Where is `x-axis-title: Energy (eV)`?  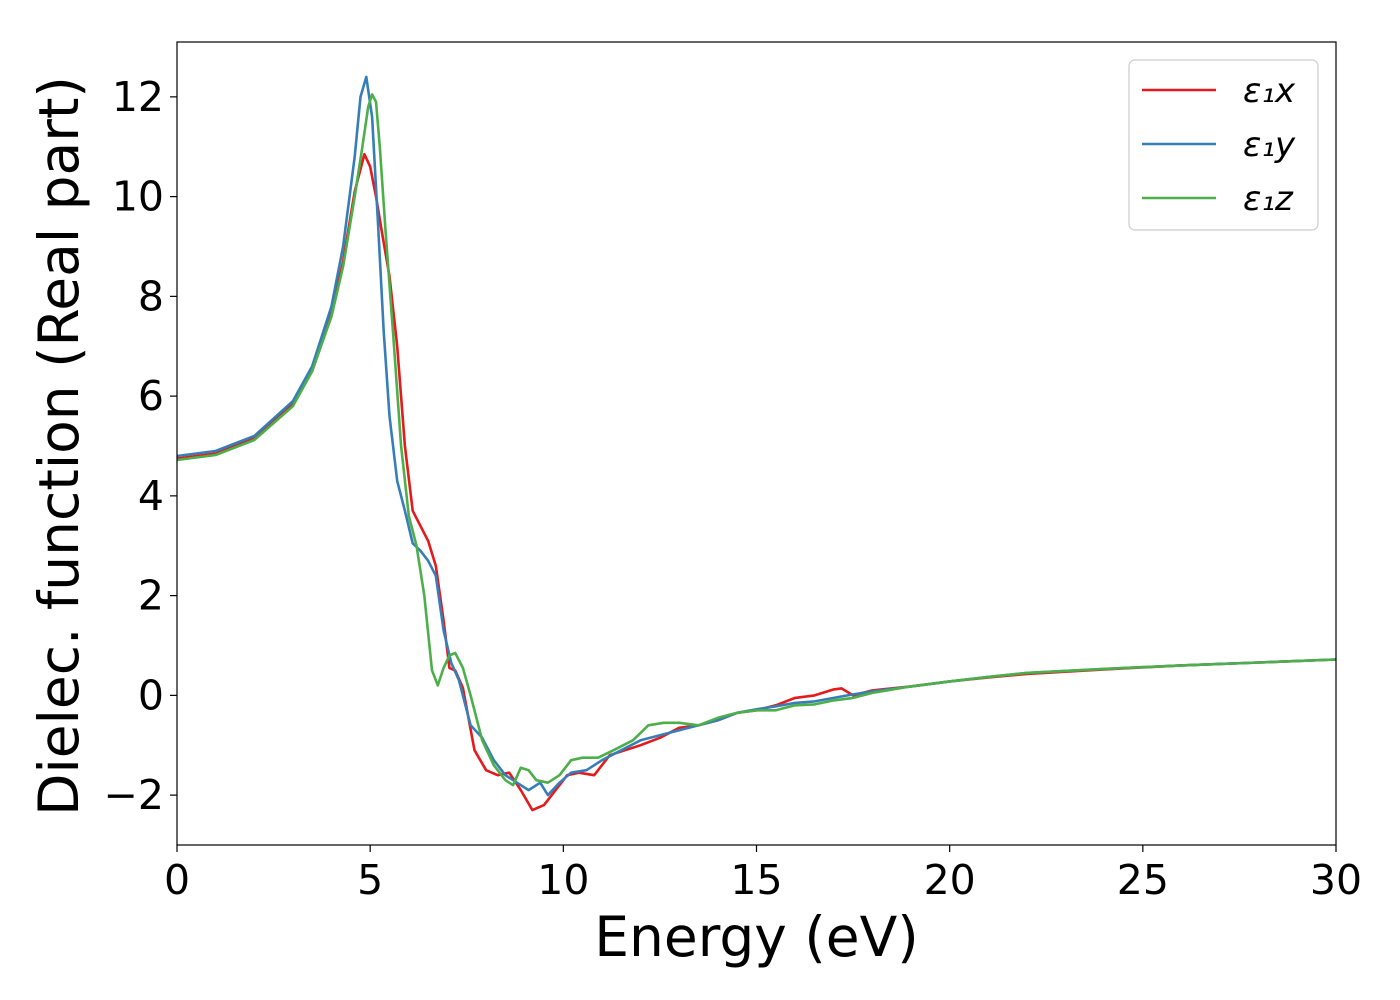
x-axis-title: Energy (eV) is located at coordinates (756, 937).